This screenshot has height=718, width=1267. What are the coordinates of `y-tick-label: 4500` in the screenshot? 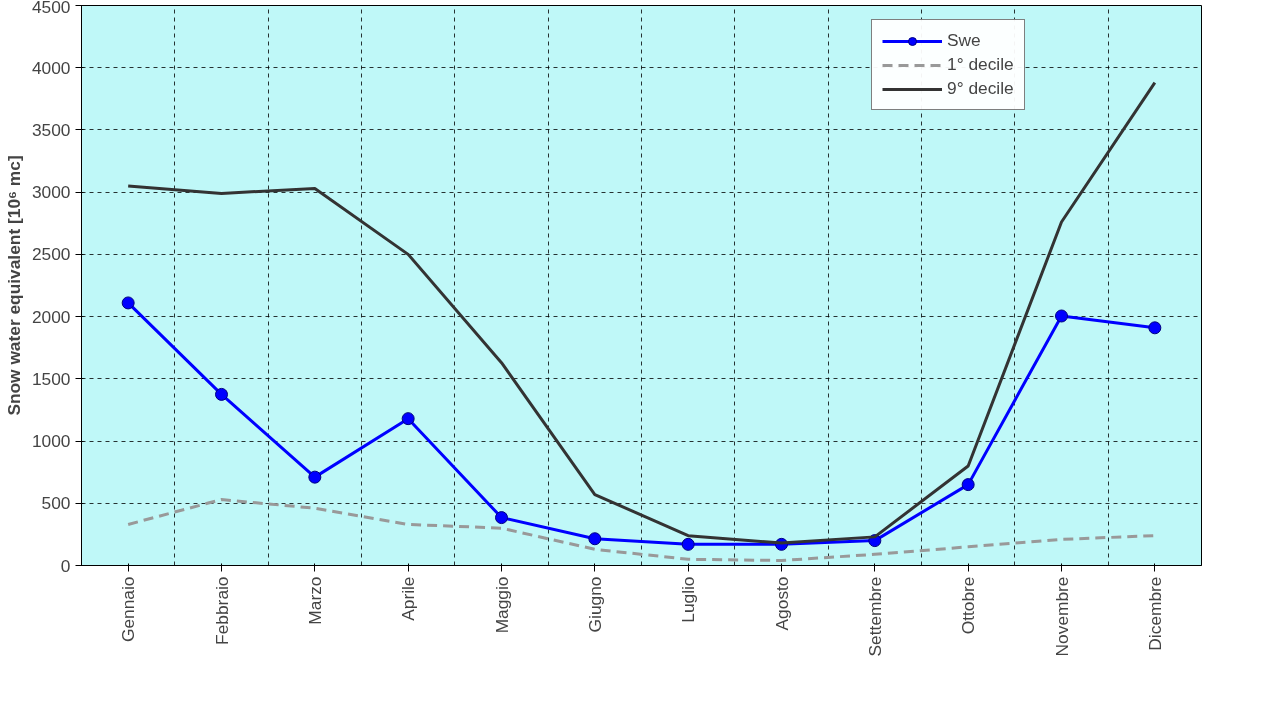 It's located at (51, 8).